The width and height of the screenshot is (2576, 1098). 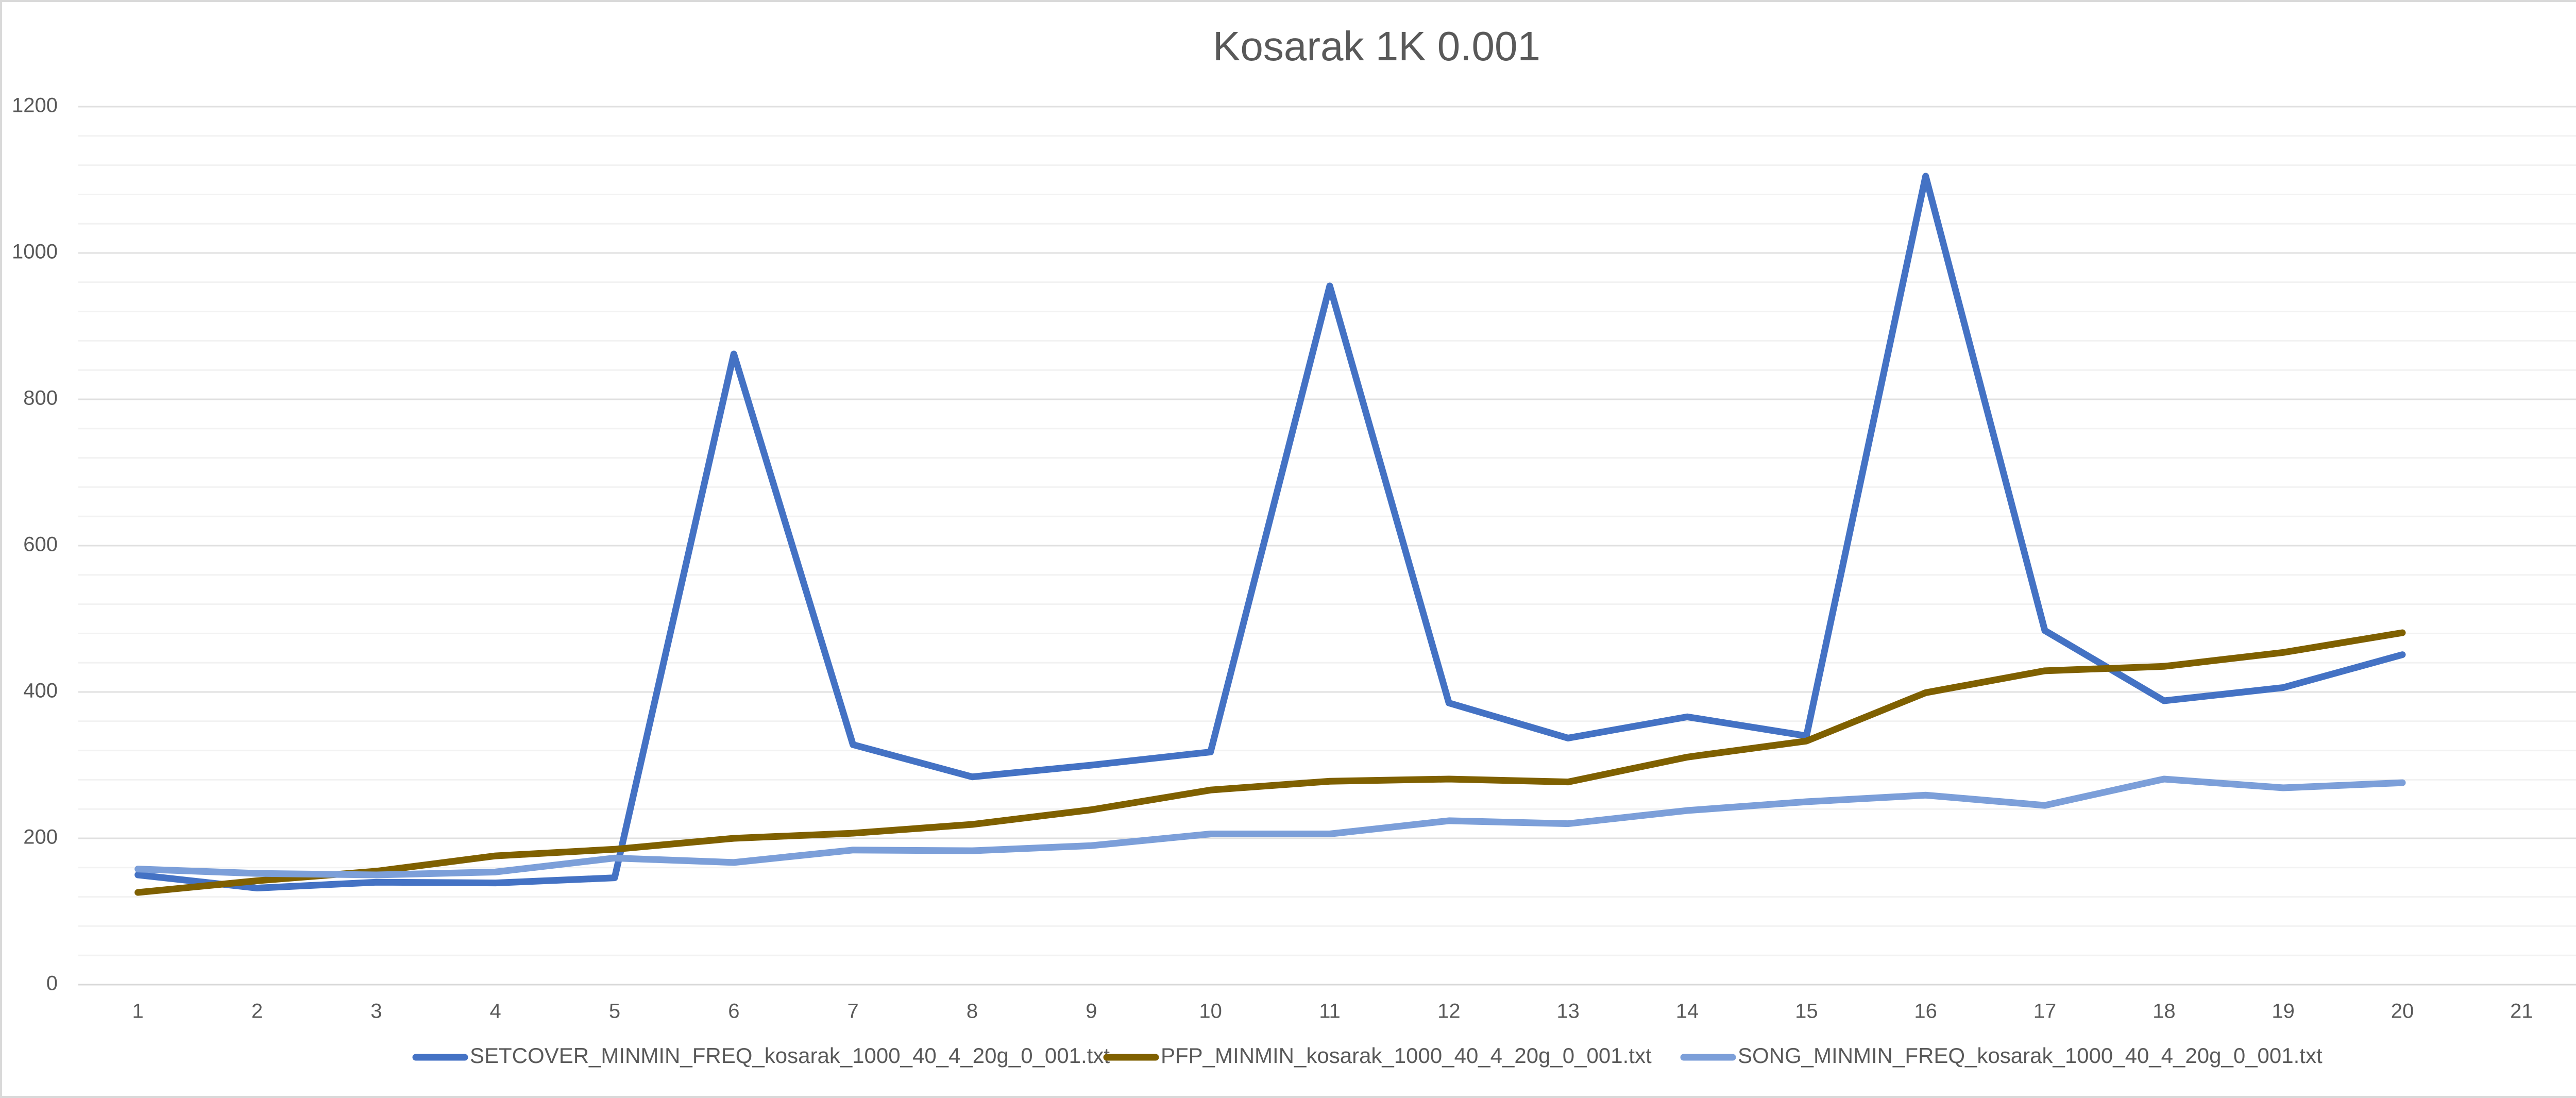 What do you see at coordinates (40, 837) in the screenshot?
I see `y-tick-label: 200` at bounding box center [40, 837].